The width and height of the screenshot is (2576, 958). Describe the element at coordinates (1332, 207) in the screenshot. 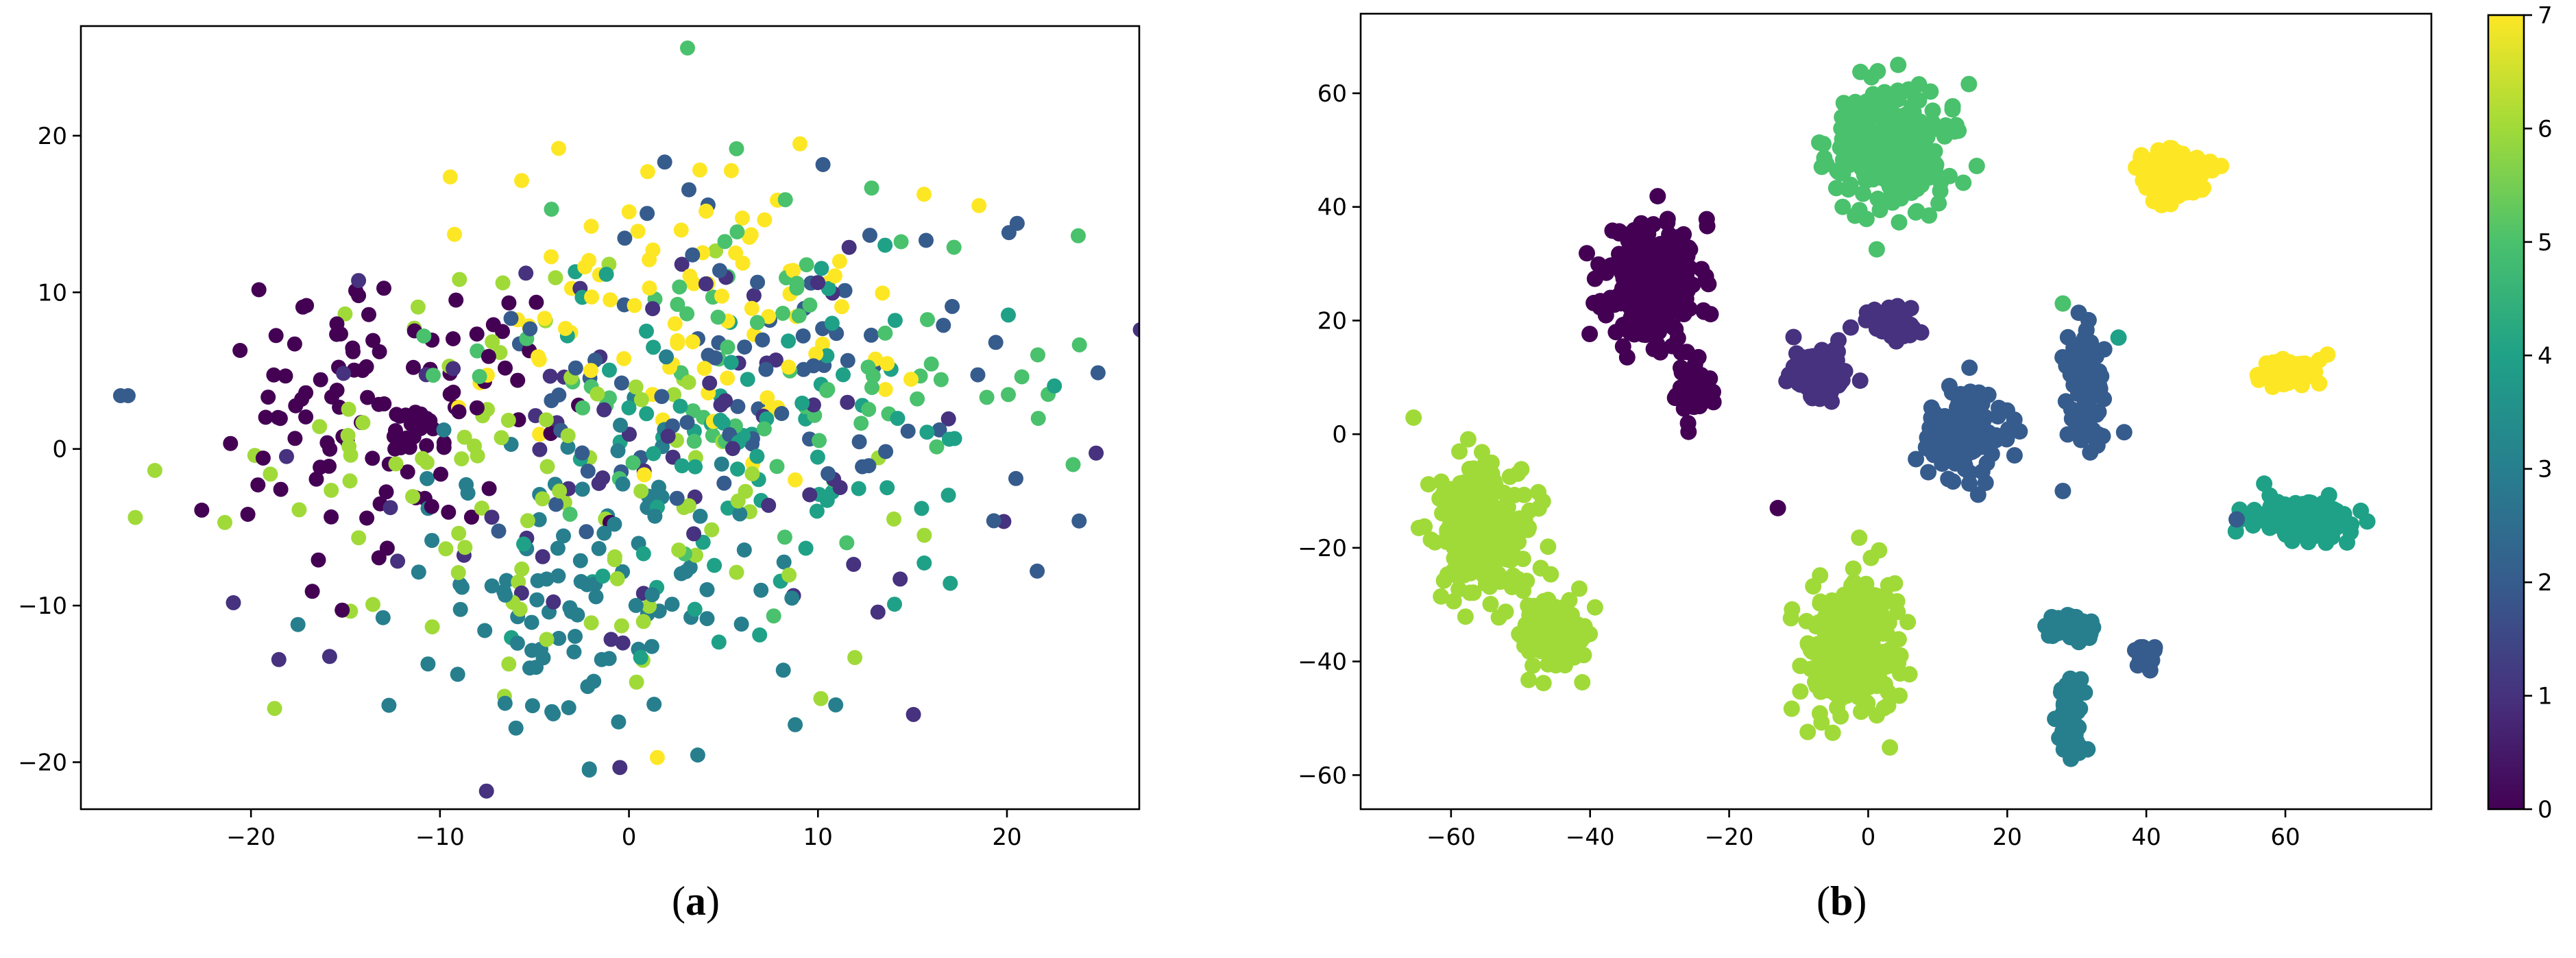

I see `y-tick-label: 40` at that location.